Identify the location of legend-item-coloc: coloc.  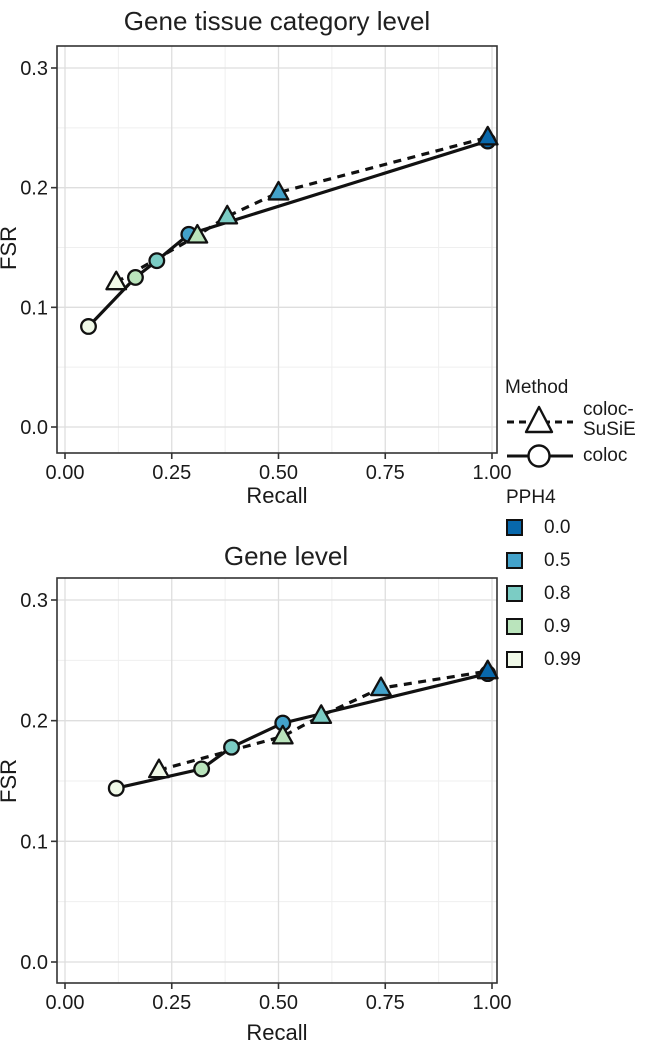
(575, 456).